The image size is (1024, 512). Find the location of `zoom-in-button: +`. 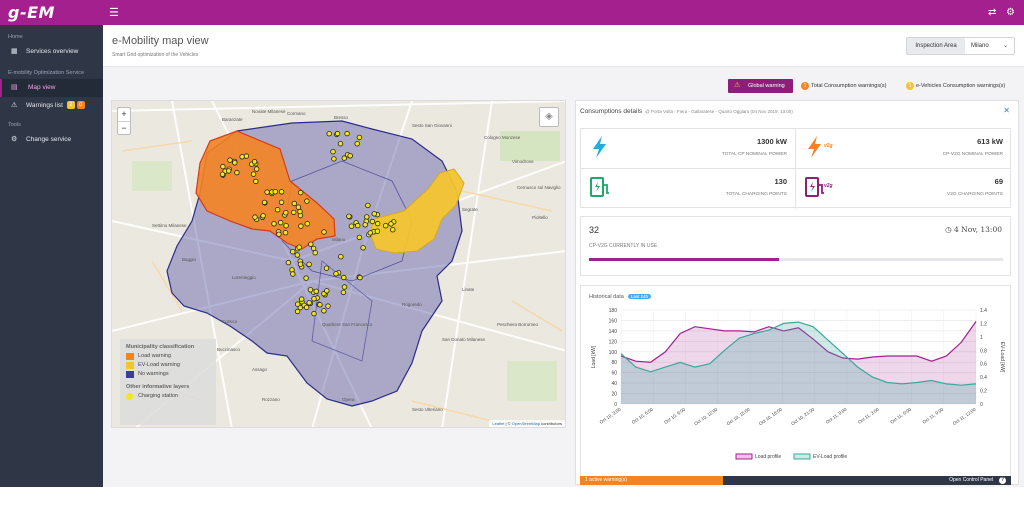

zoom-in-button: + is located at coordinates (124, 114).